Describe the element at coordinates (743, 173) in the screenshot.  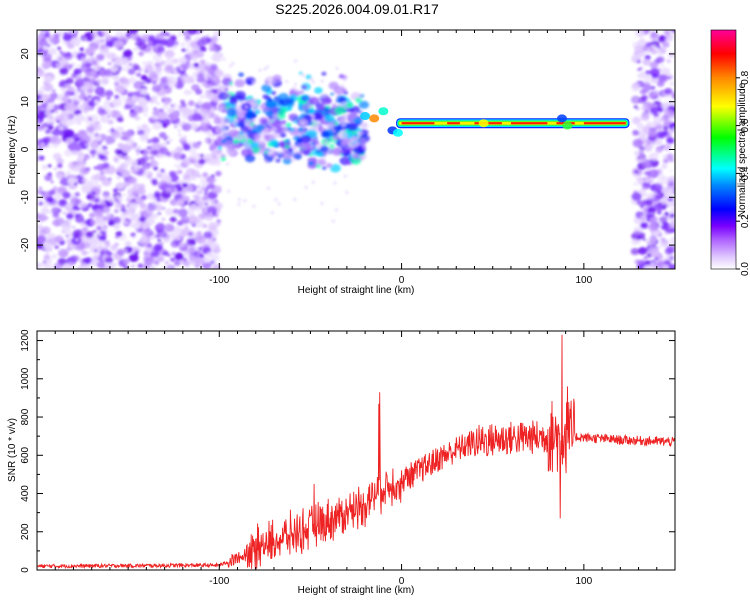
I see `colorbar-ticks: 0.0 0.2 0.4 0.6 0.8` at that location.